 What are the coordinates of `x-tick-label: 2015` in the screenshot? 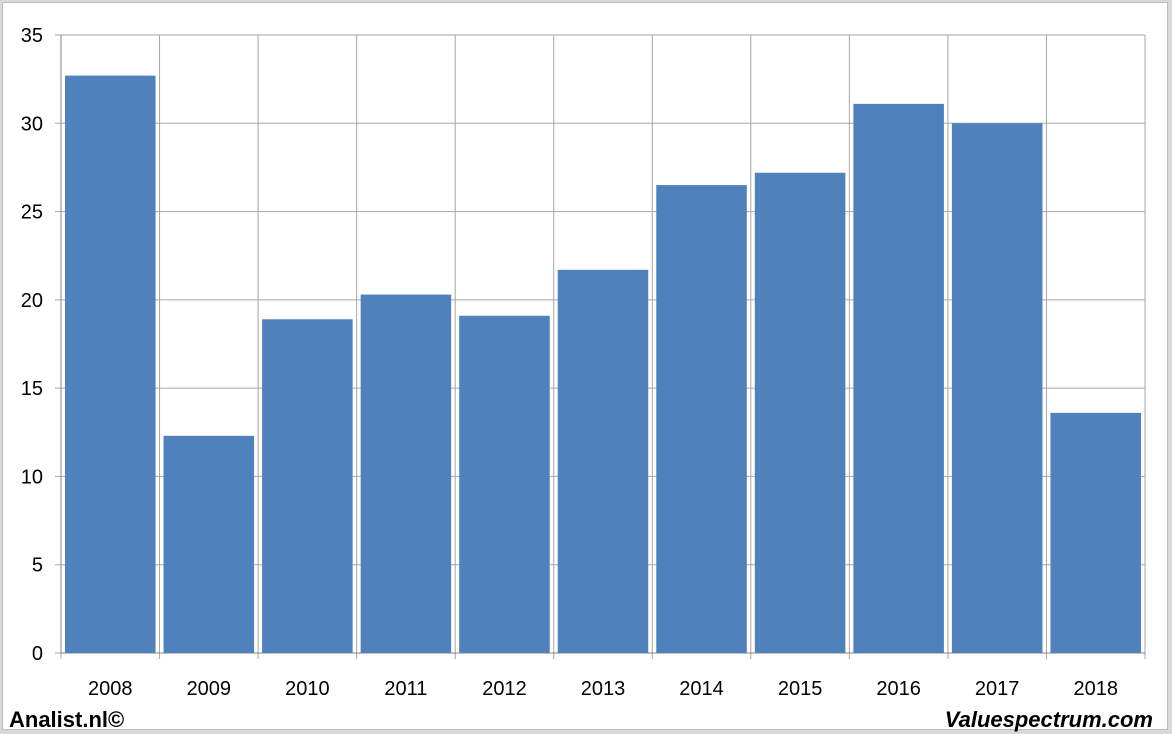 It's located at (800, 689).